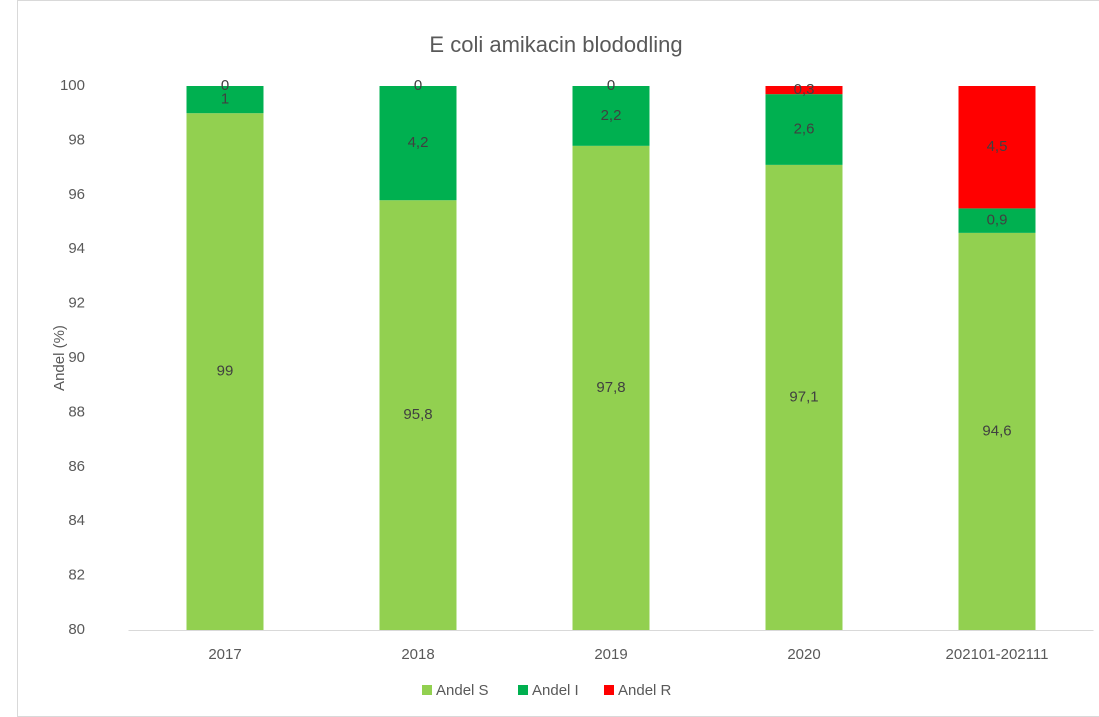 The image size is (1099, 717). Describe the element at coordinates (76, 248) in the screenshot. I see `y-tick-label: 94` at that location.